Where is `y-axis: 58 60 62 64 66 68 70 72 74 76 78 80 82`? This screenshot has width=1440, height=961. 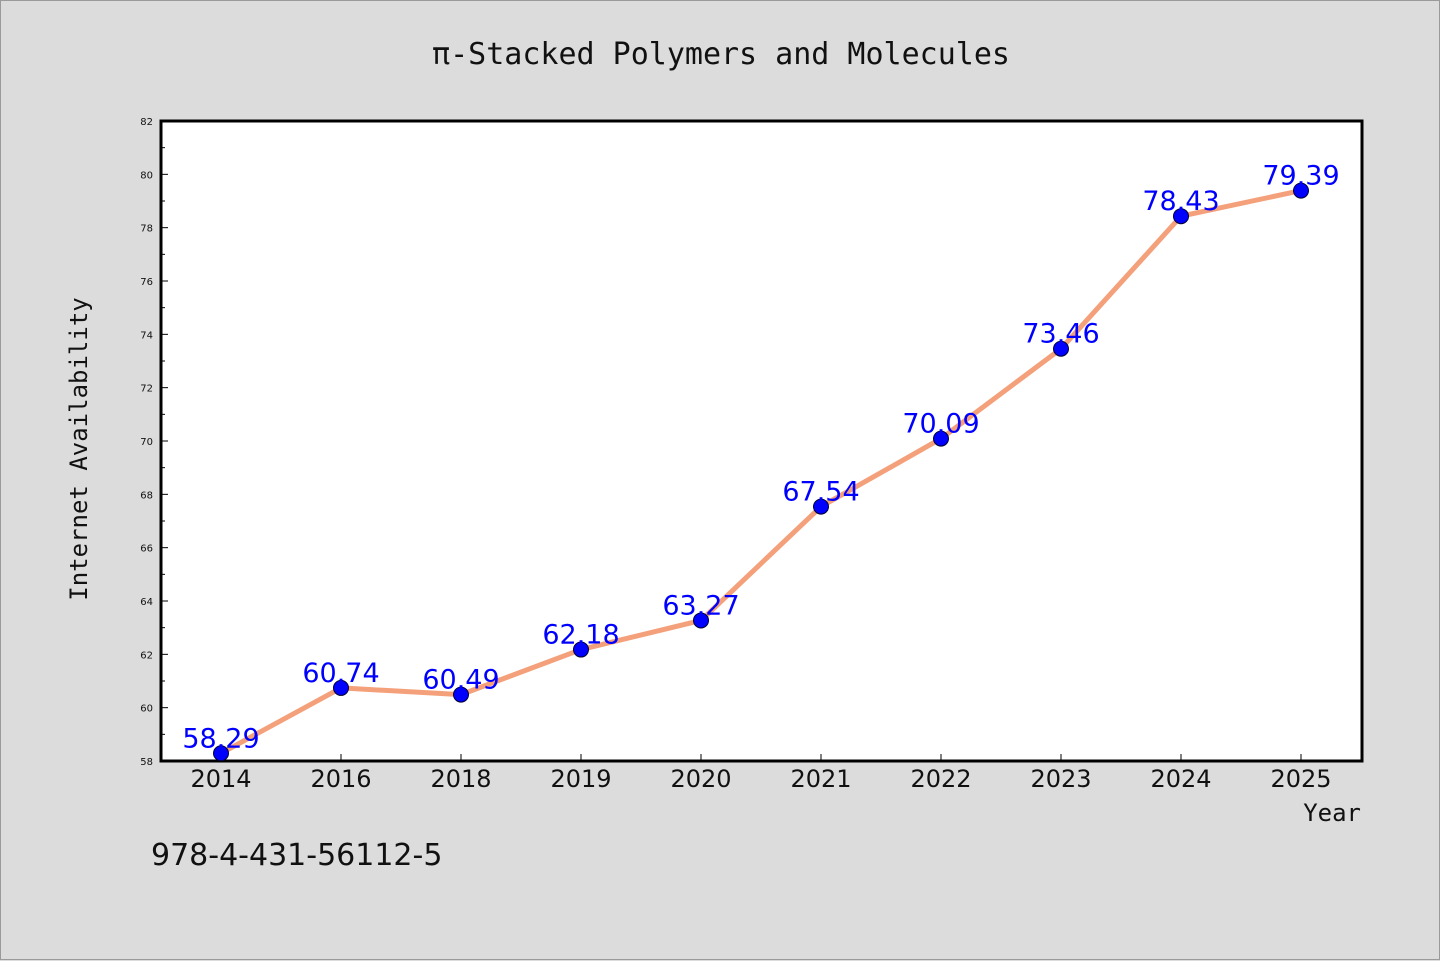 y-axis: 58 60 62 64 66 68 70 72 74 76 78 80 82 is located at coordinates (154, 442).